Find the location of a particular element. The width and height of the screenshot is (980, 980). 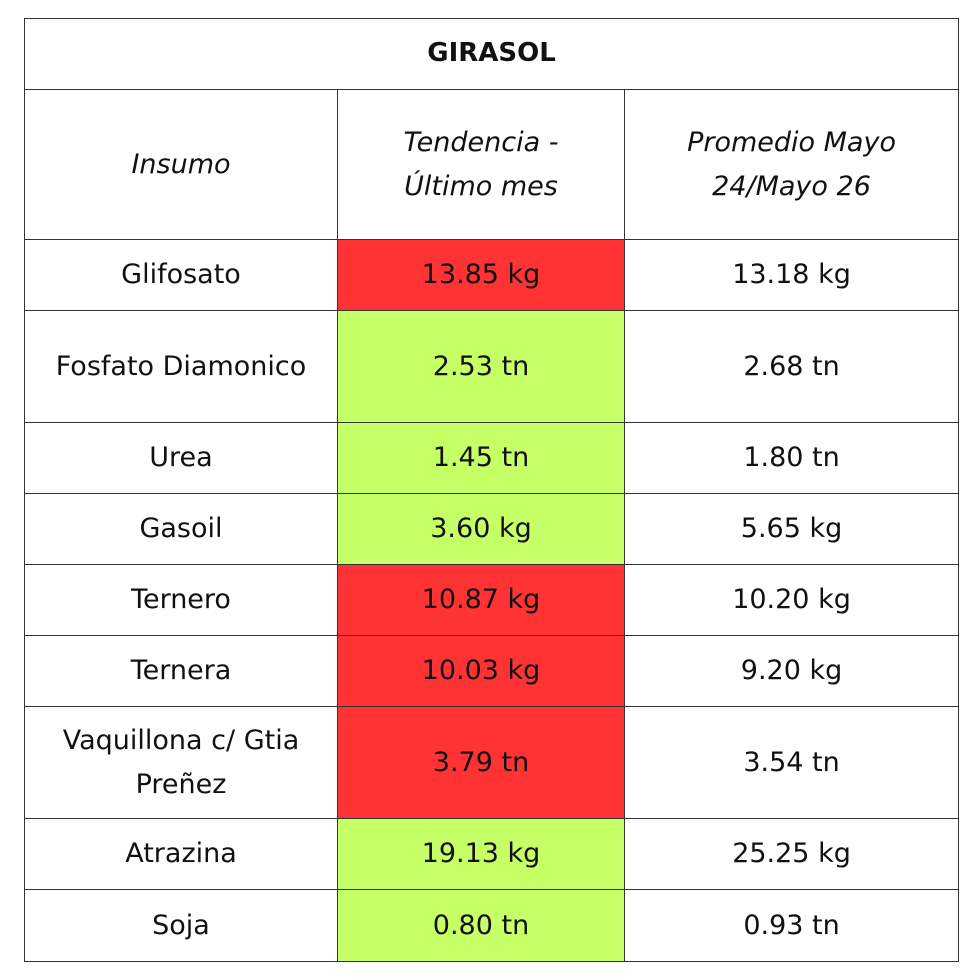

promedio-cell: 2.68 tn is located at coordinates (791, 366).